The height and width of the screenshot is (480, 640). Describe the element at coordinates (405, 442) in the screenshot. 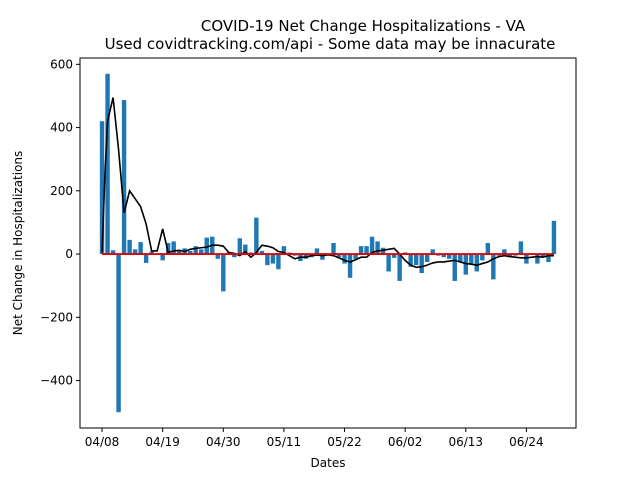

I see `x-tick-label: 06/02` at that location.